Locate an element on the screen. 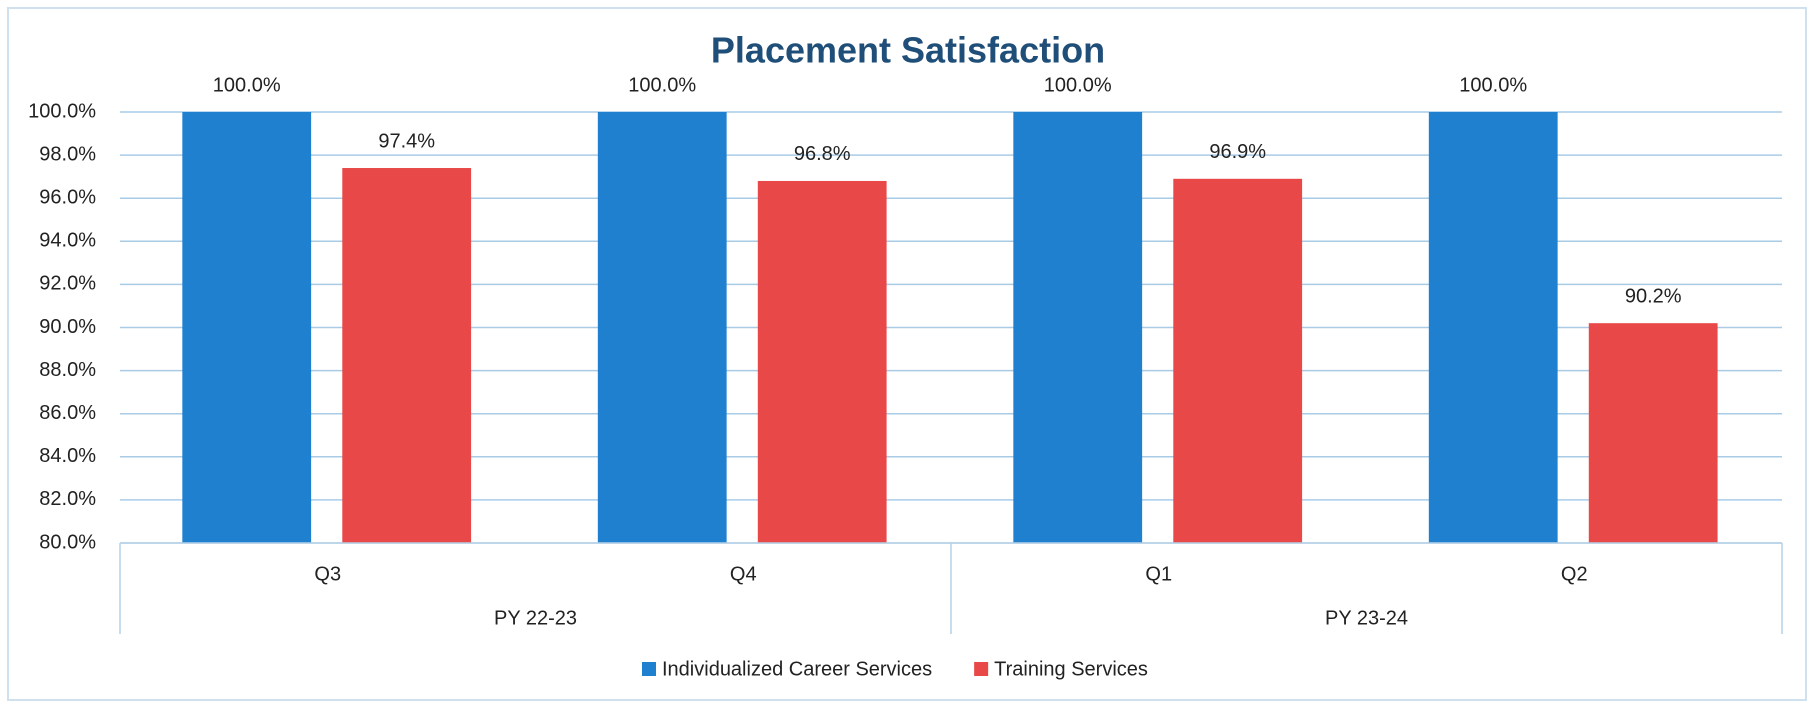  y-tick-label: 98.0% is located at coordinates (67, 154).